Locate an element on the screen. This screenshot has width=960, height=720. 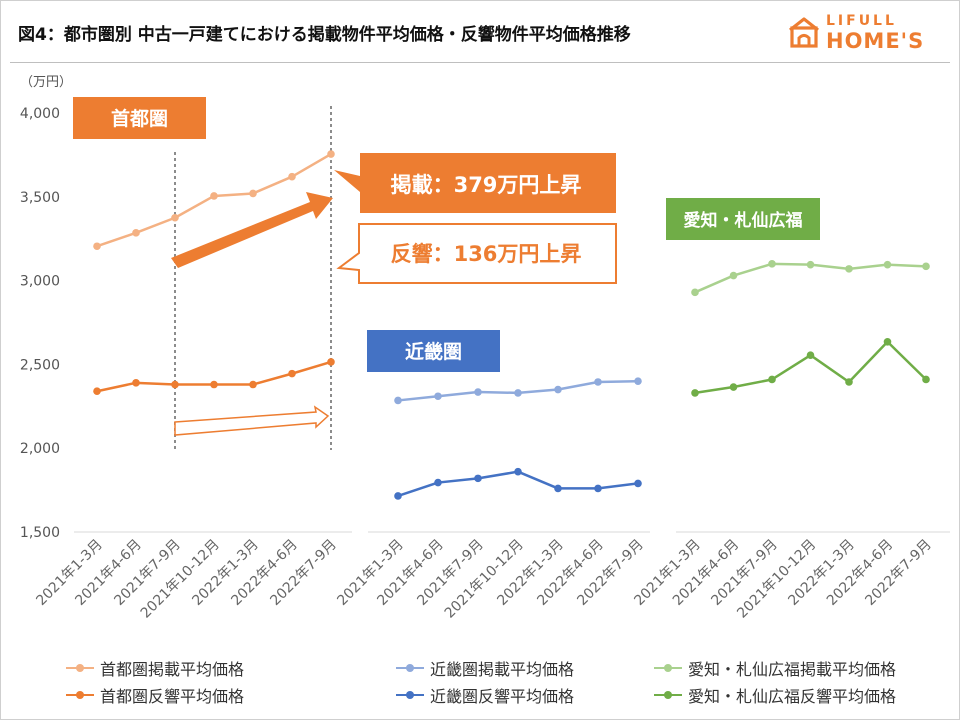
callout-listing-box is located at coordinates (475, 183).